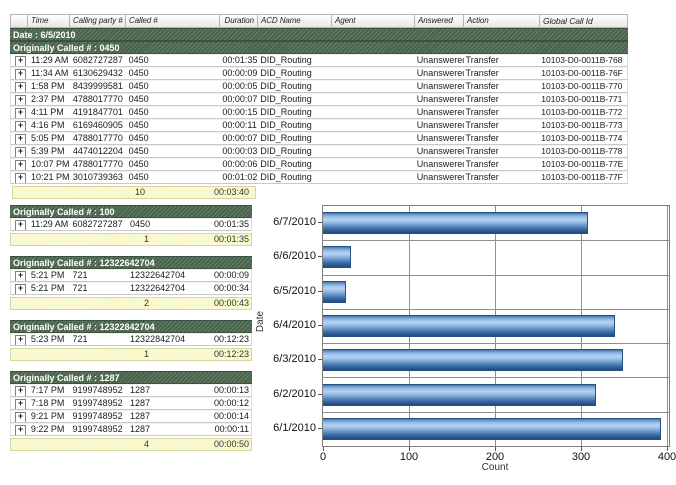 Image resolution: width=676 pixels, height=485 pixels. What do you see at coordinates (98, 21) in the screenshot?
I see `column-header-calling-party: Calling party #` at bounding box center [98, 21].